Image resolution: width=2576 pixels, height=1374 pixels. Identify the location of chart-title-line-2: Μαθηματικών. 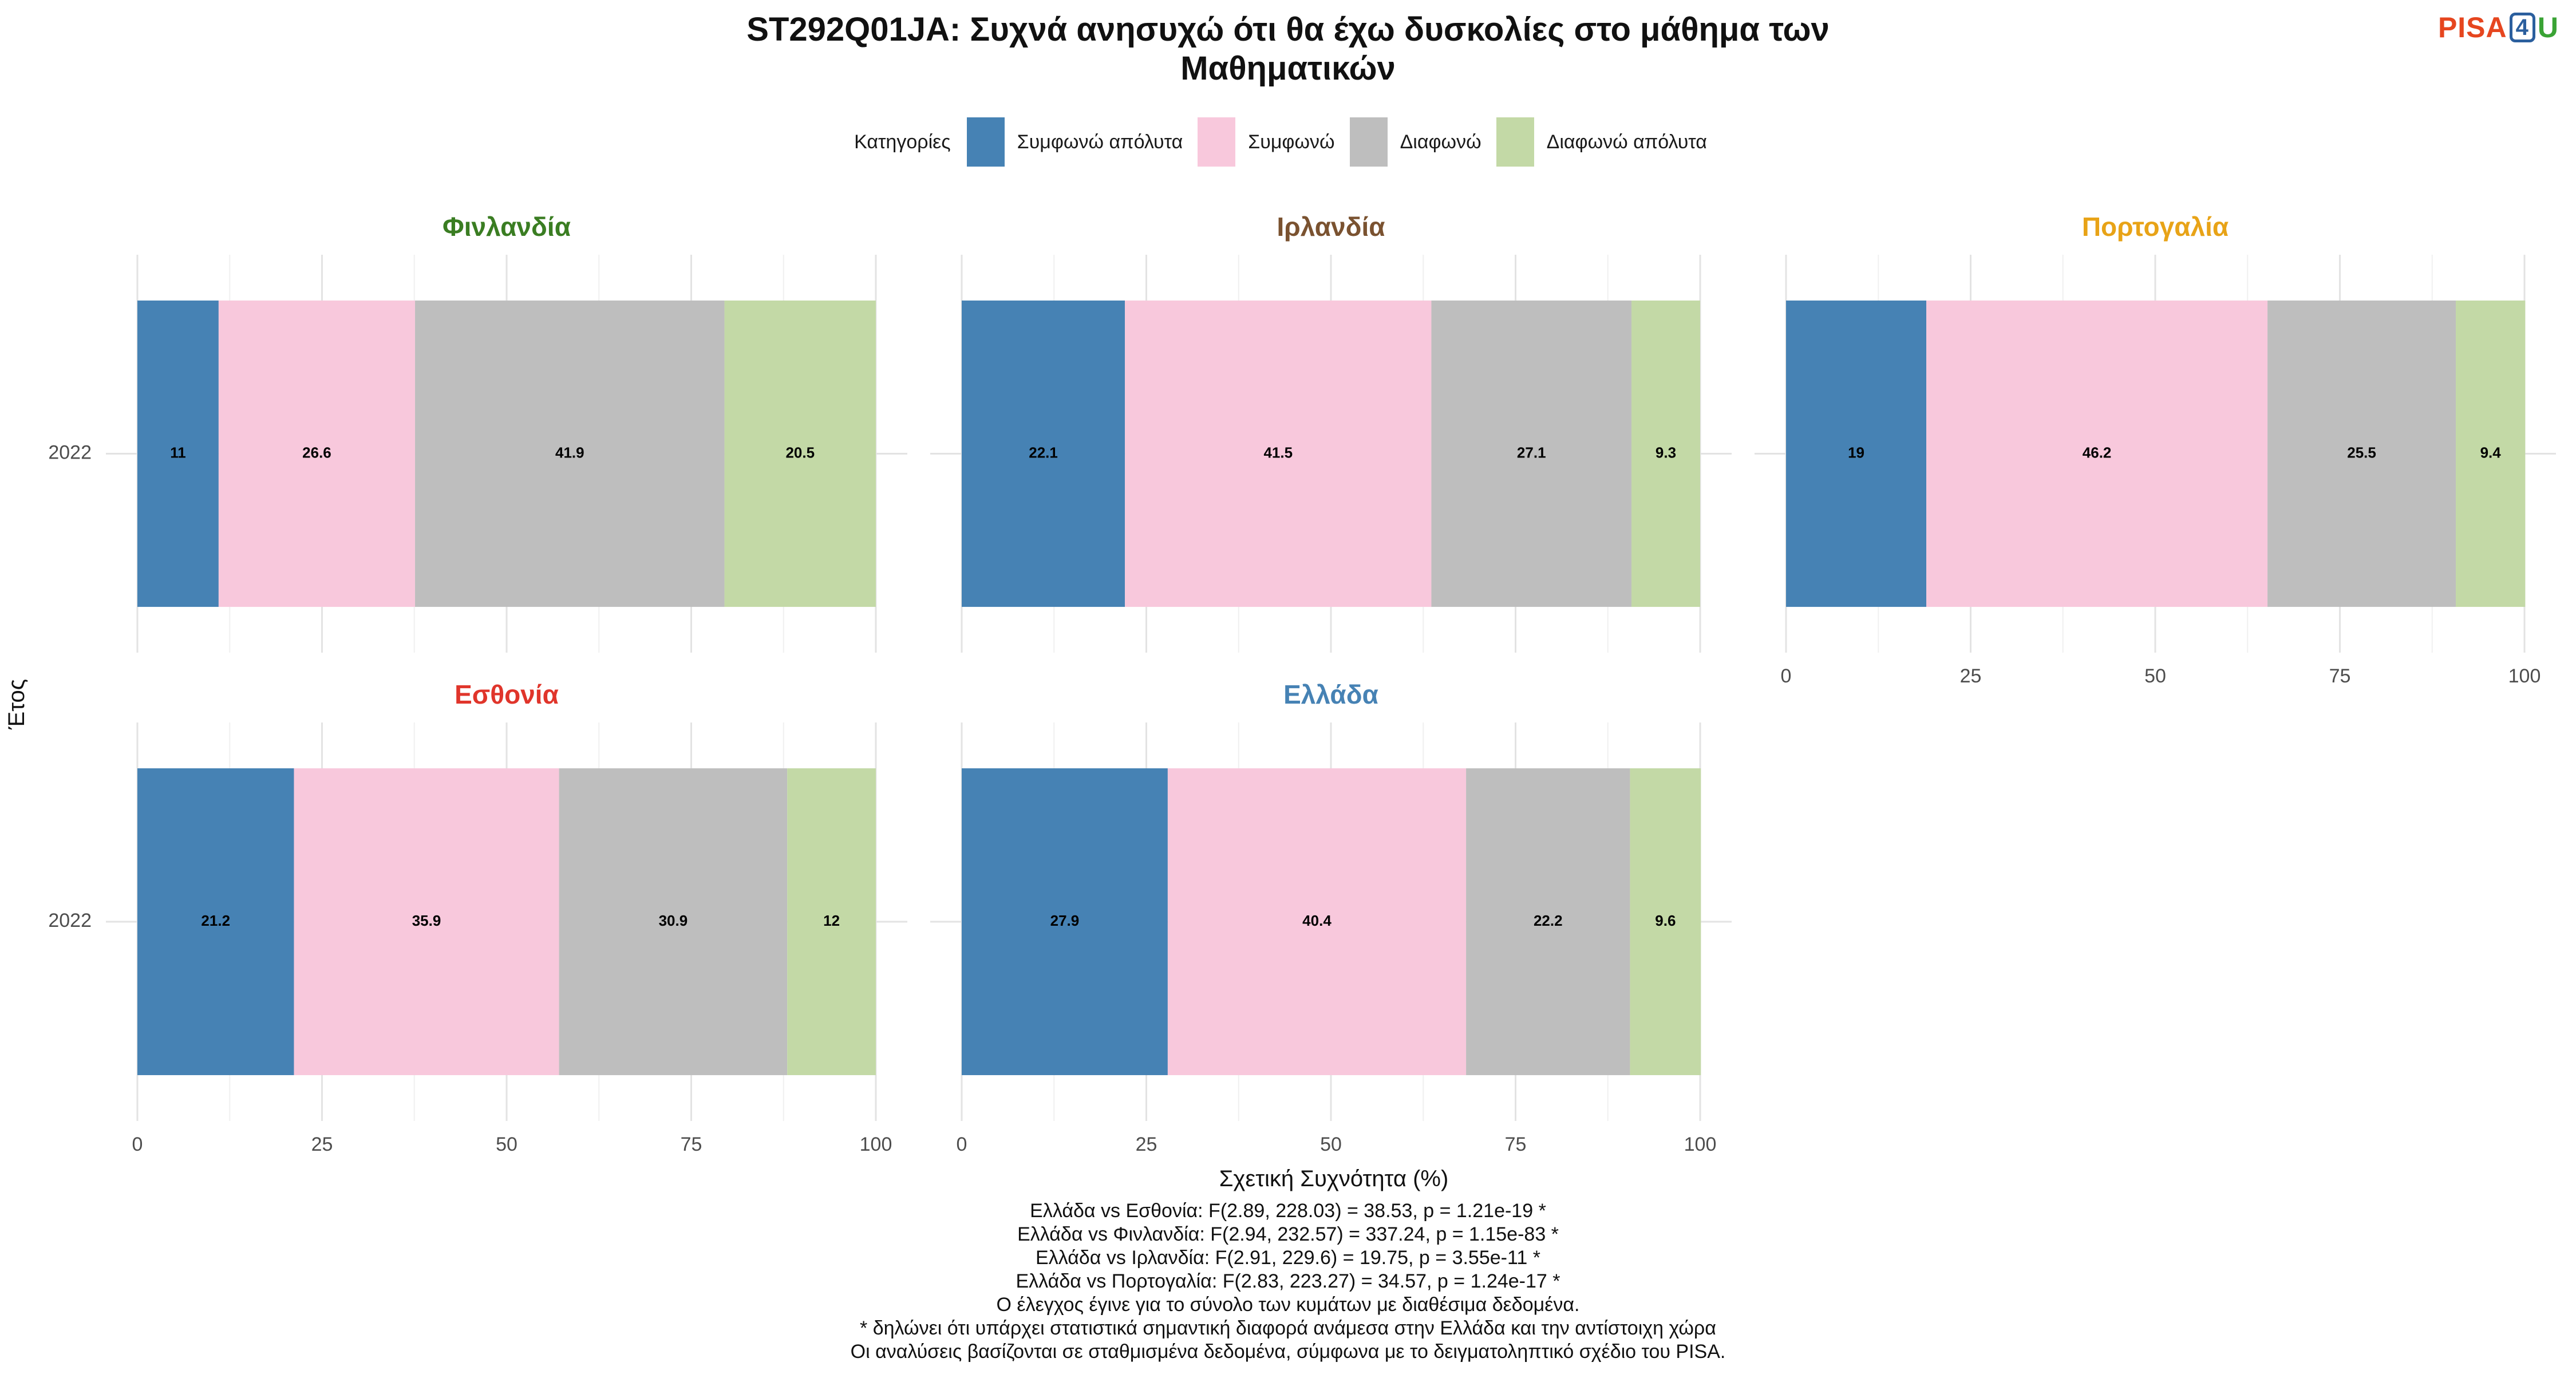
(1288, 68).